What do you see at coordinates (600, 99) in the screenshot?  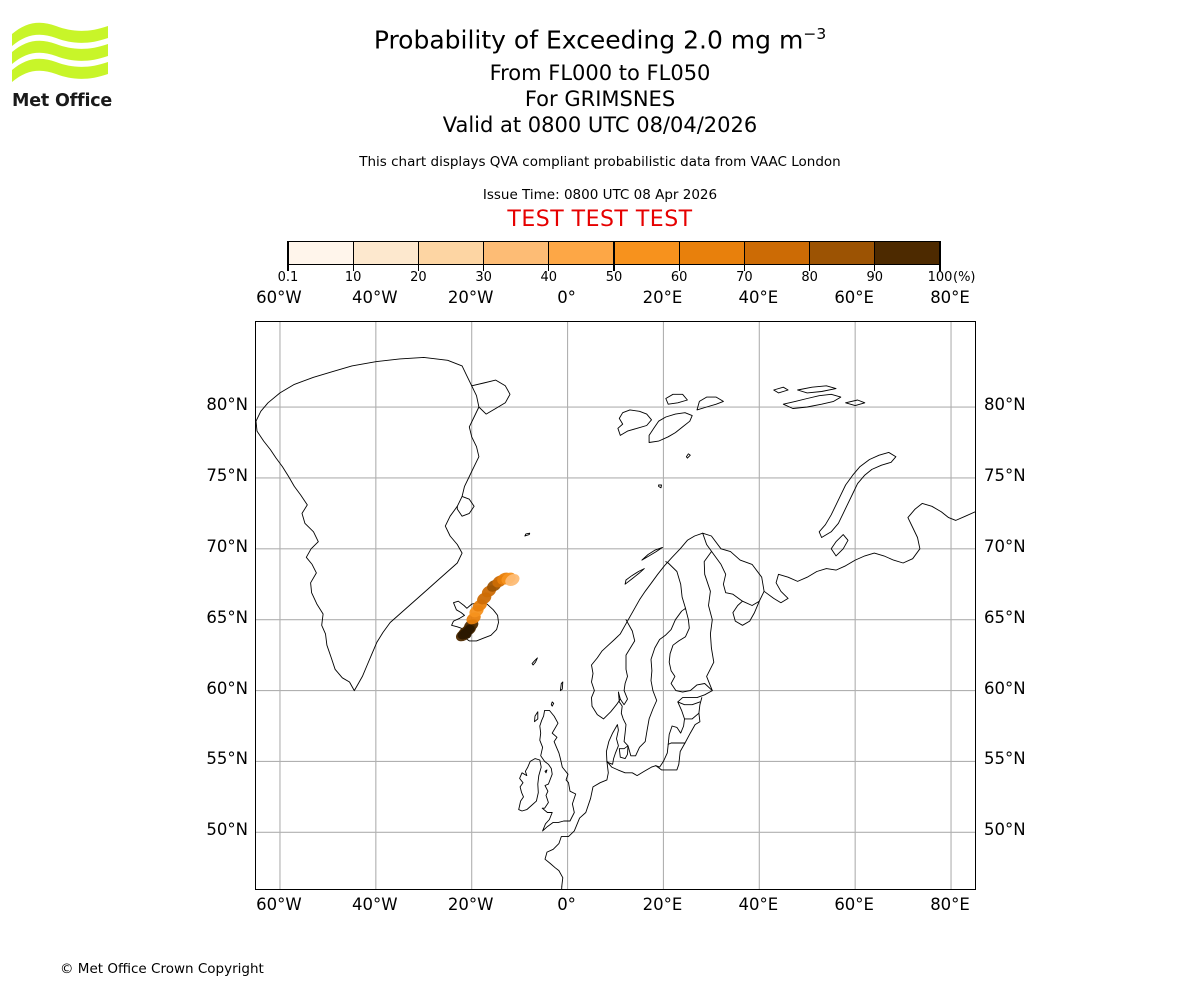 I see `volcano-name-line: For GRIMSNES` at bounding box center [600, 99].